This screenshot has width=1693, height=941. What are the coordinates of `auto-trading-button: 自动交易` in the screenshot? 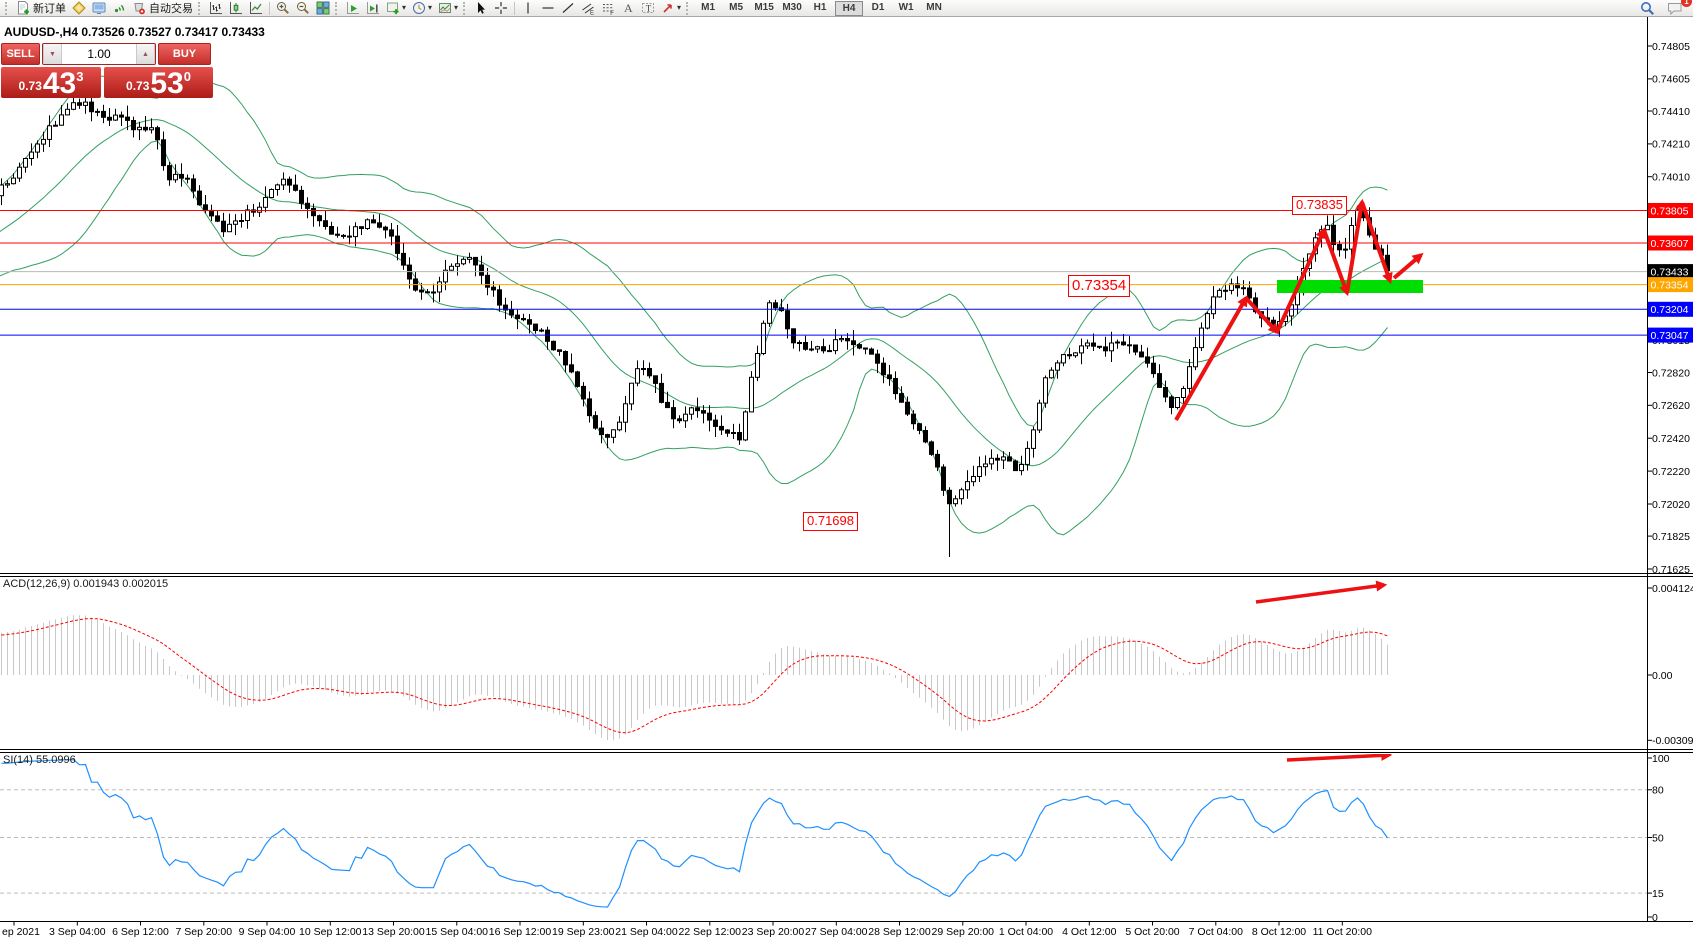 It's located at (162, 8).